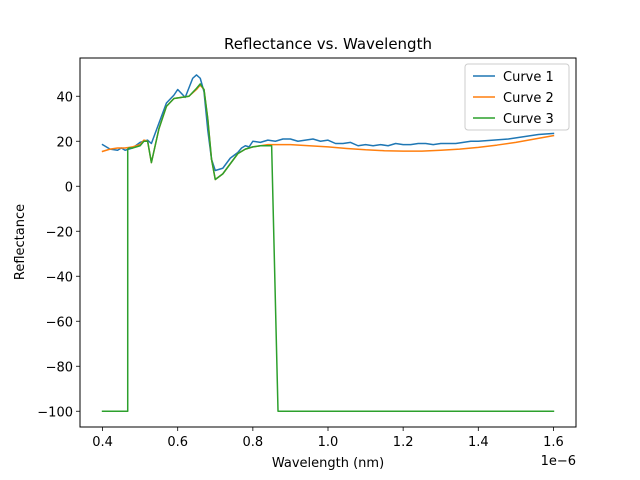  Describe the element at coordinates (403, 442) in the screenshot. I see `x-tick-label: 1.2` at that location.